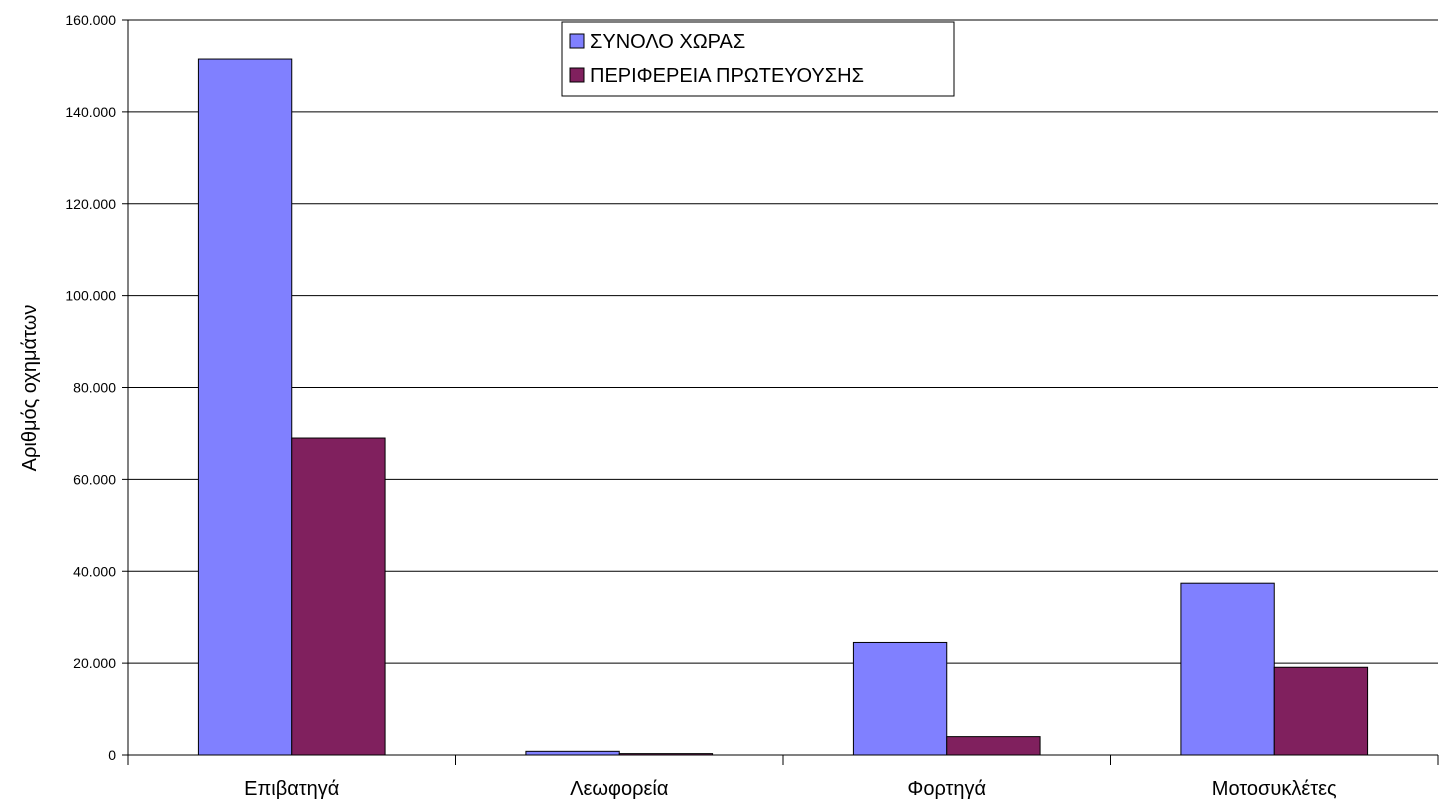 This screenshot has height=805, width=1440. What do you see at coordinates (619, 789) in the screenshot?
I see `x-tick-label-1: Λεωφορεία` at bounding box center [619, 789].